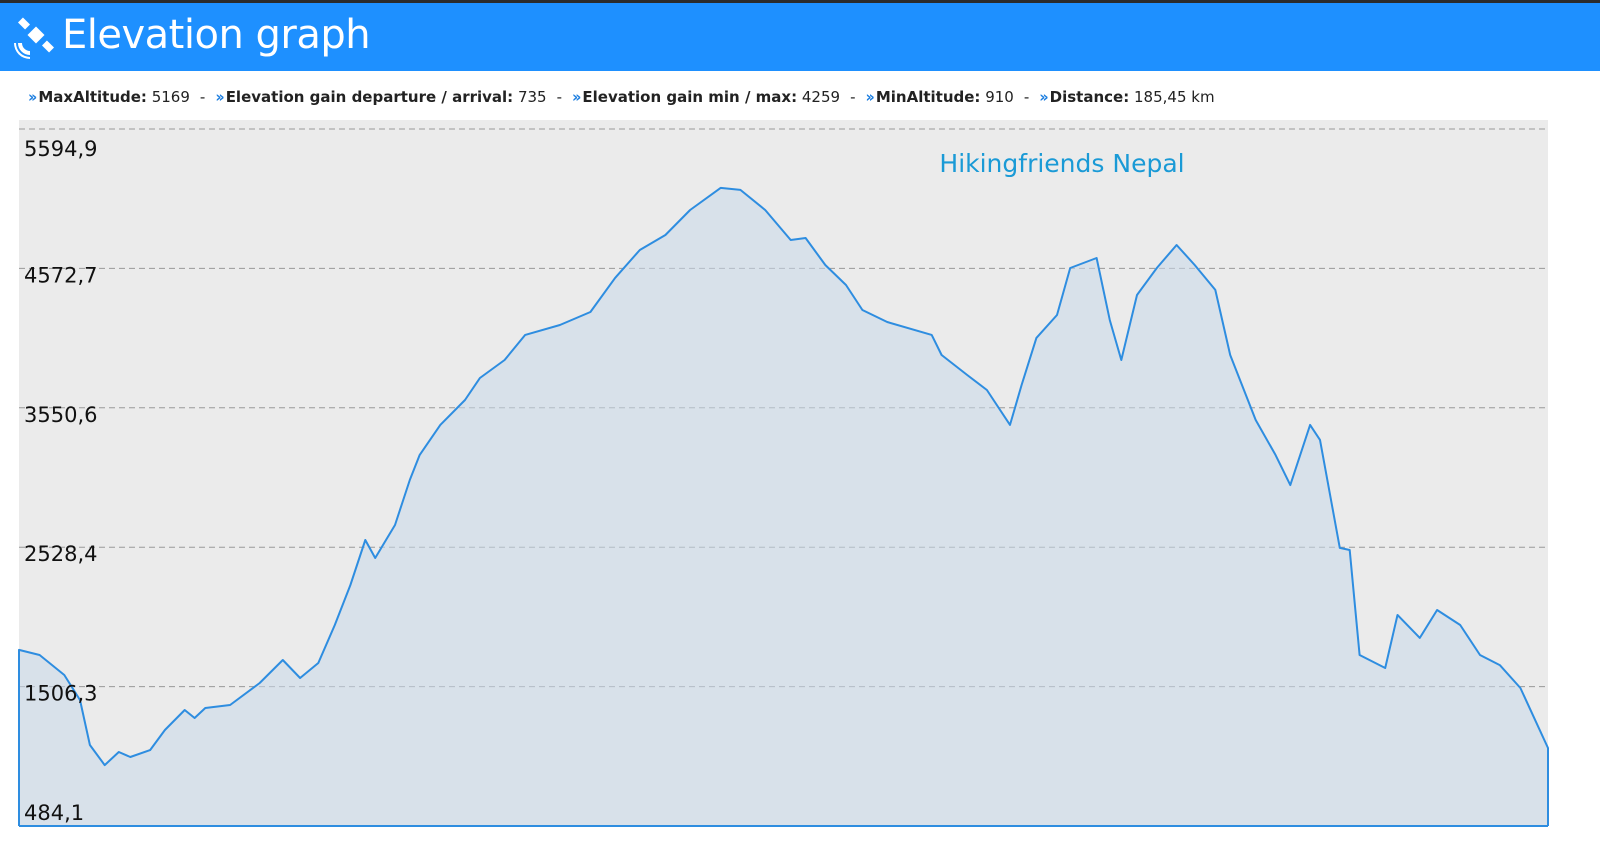 The height and width of the screenshot is (863, 1600). What do you see at coordinates (92, 97) in the screenshot?
I see `stat-label: MaxAltitude:` at bounding box center [92, 97].